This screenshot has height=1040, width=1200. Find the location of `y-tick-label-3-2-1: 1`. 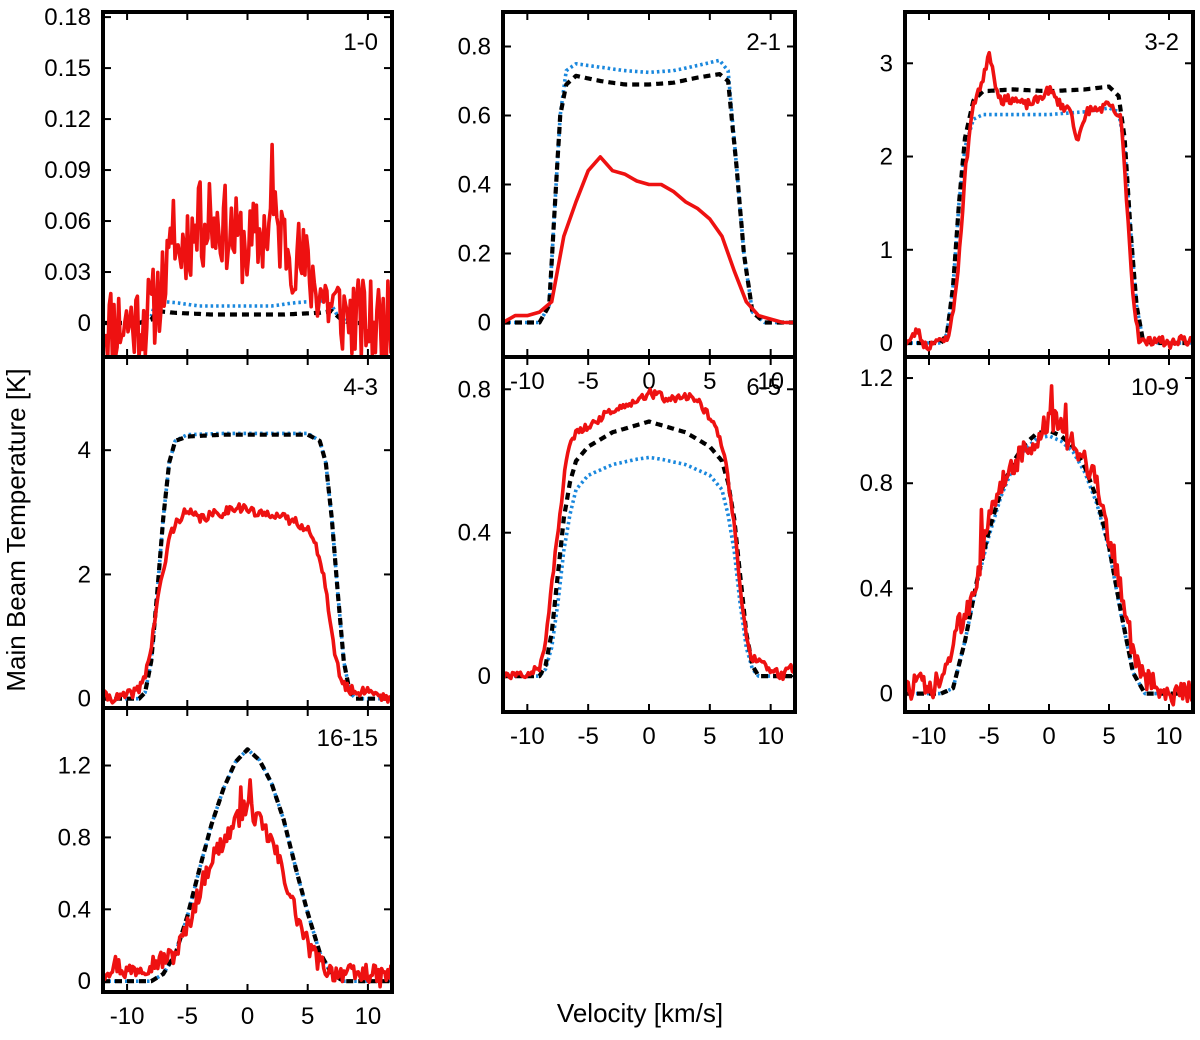

y-tick-label-3-2-1: 1 is located at coordinates (886, 250).